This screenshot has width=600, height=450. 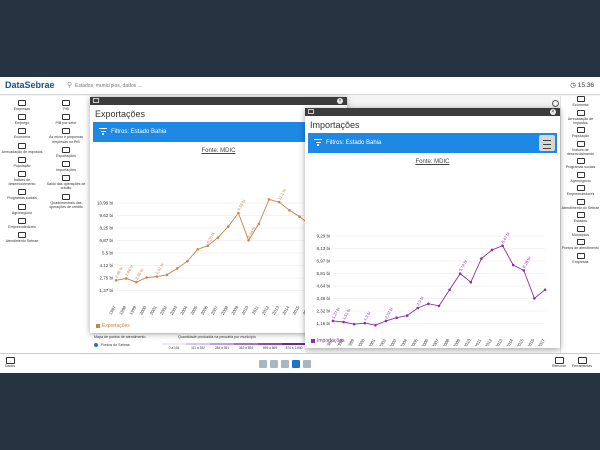 I want to click on export-filter-label: Filtros: Estado Bahia, so click(x=139, y=132).